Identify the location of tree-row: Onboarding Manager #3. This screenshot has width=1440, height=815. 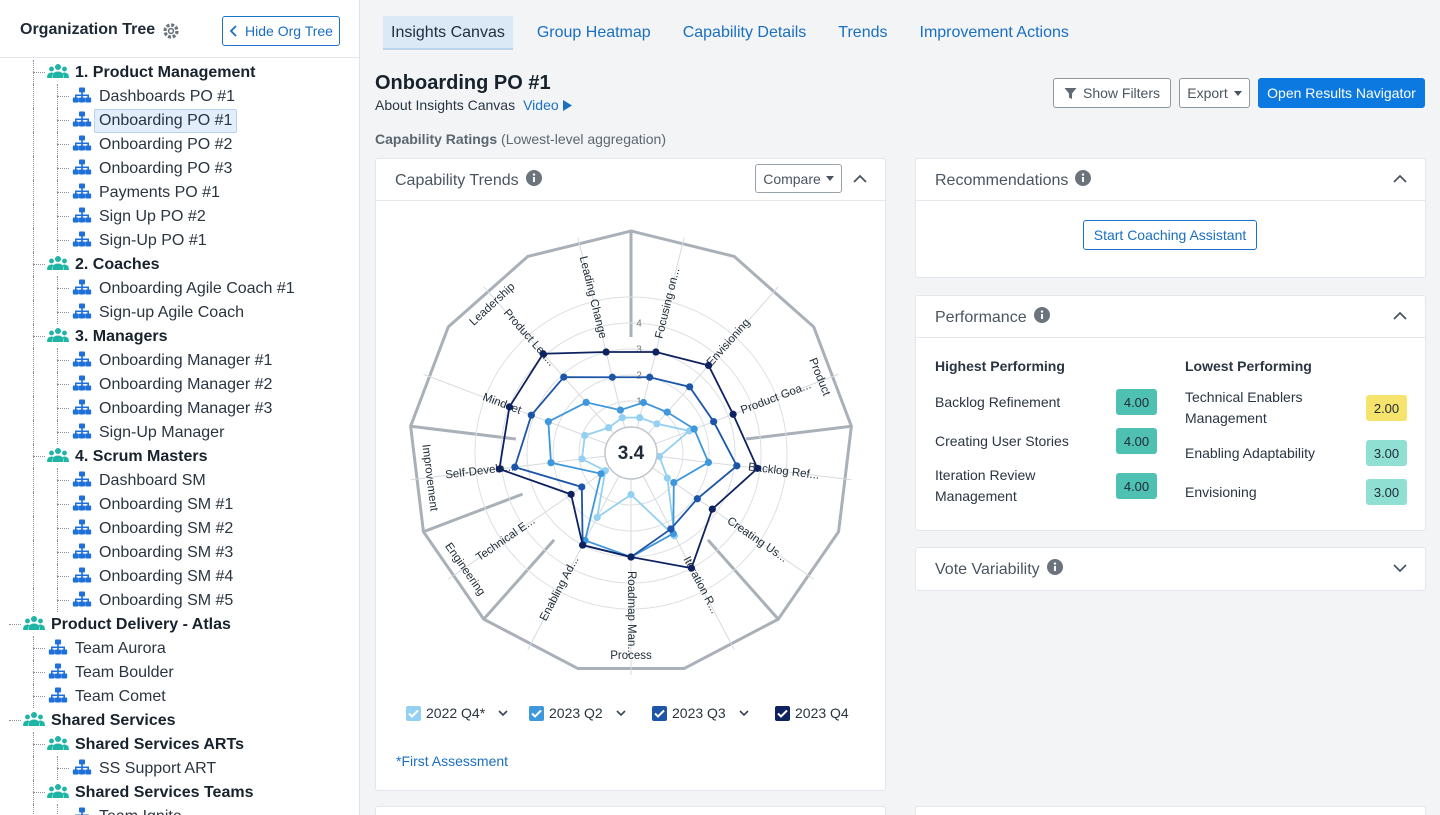
(179, 408).